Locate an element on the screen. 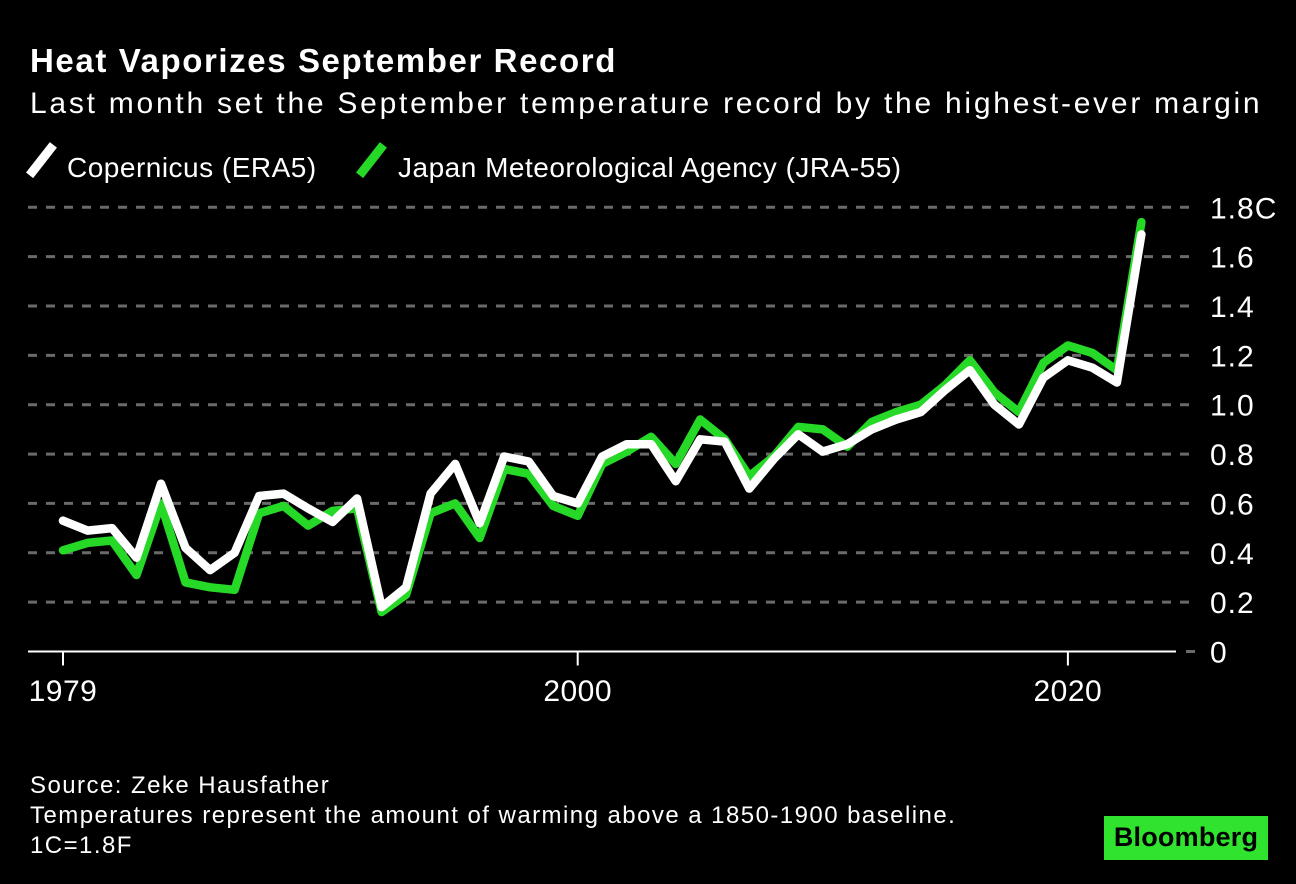  y-tick-label-0.6: 0.6 is located at coordinates (1232, 504).